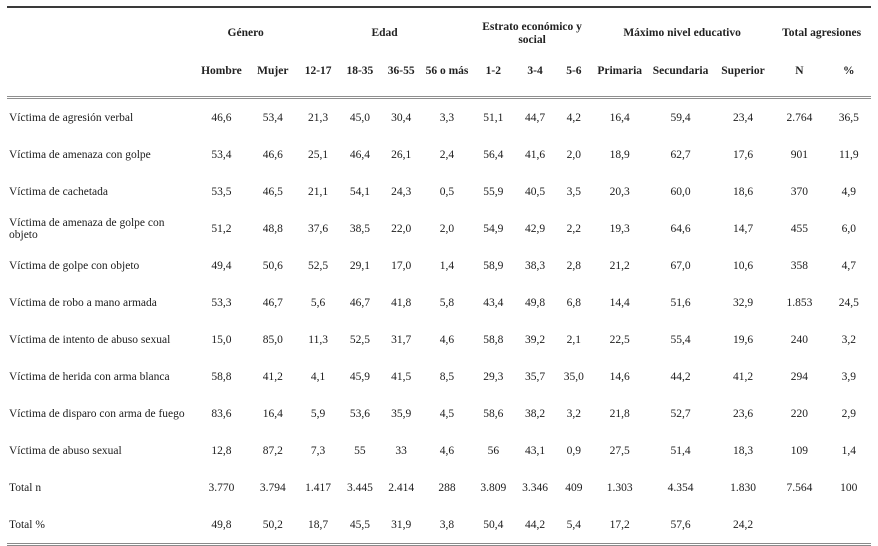 This screenshot has height=546, width=878. I want to click on table-cell: 2,2, so click(574, 228).